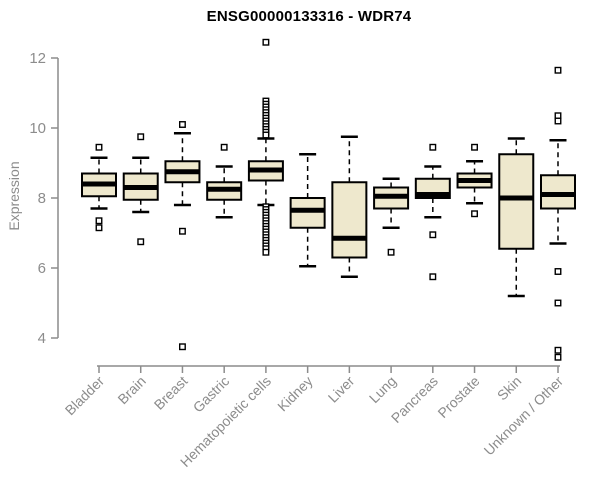 The width and height of the screenshot is (600, 500). Describe the element at coordinates (85, 396) in the screenshot. I see `x-axis-category-label: Bladder` at that location.